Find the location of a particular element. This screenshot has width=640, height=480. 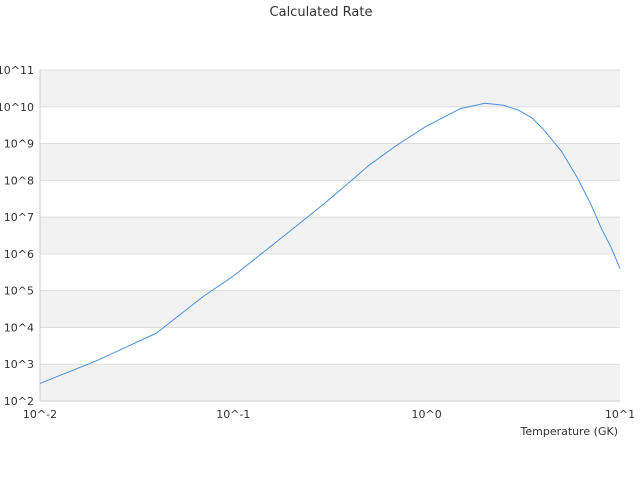

x-tick-label: 10^-1 is located at coordinates (233, 414).